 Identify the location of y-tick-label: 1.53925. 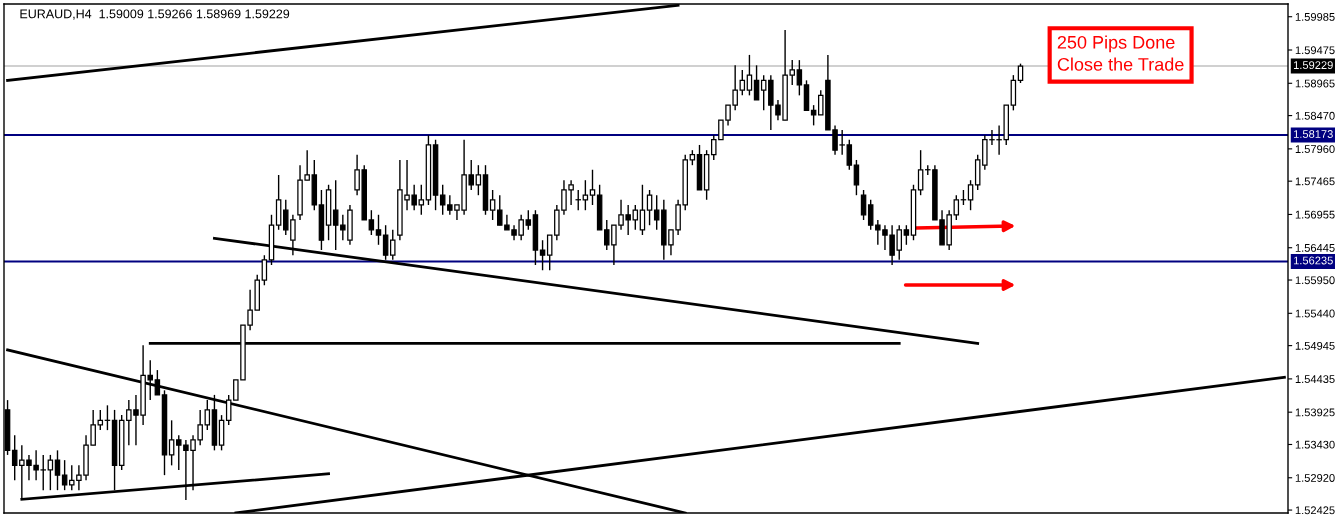
(1315, 412).